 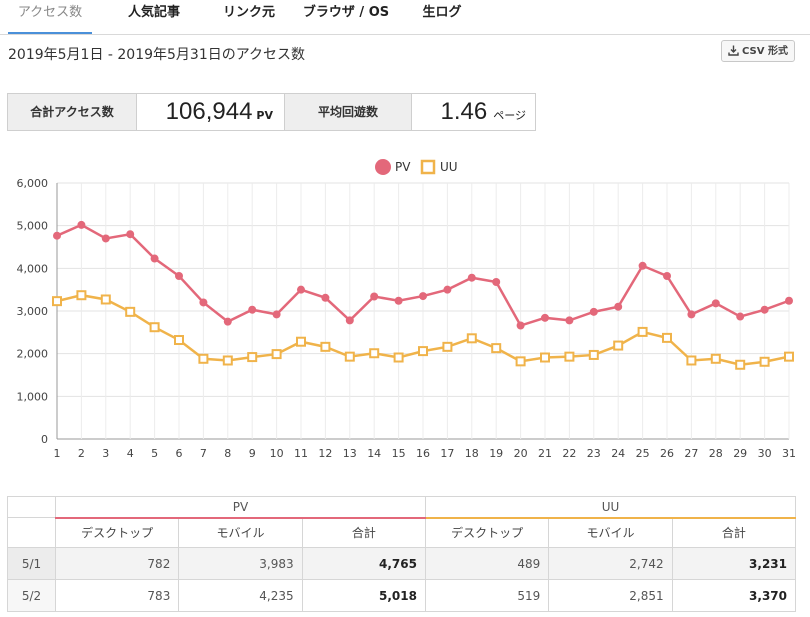 I want to click on x-tick-label: 24, so click(x=618, y=453).